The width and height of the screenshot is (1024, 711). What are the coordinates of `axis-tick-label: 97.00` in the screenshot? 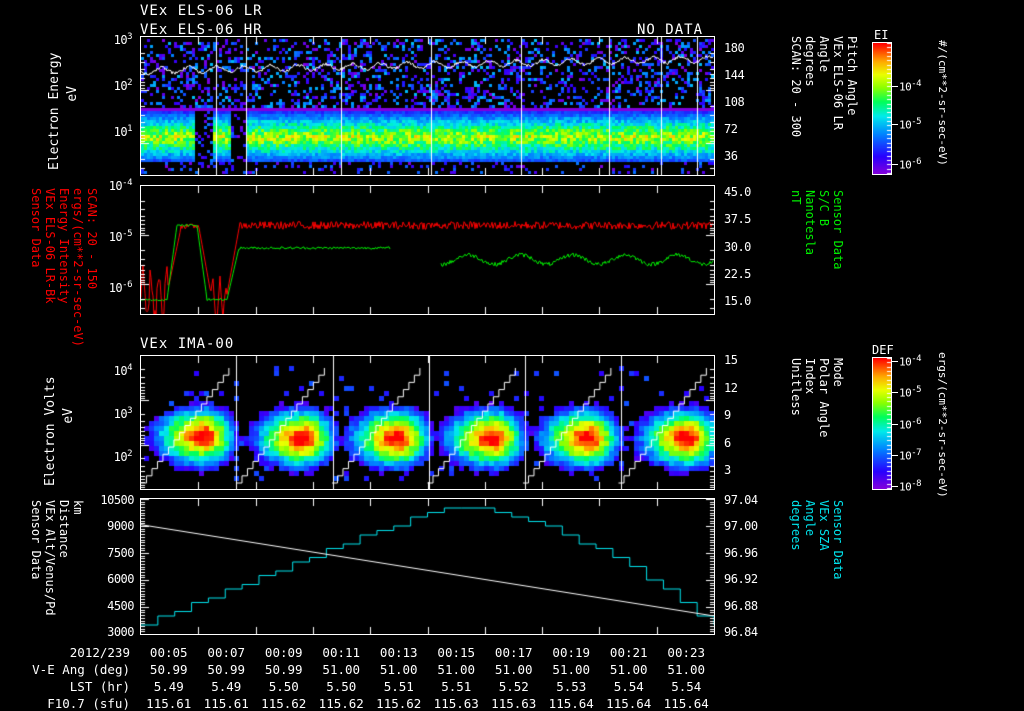 It's located at (741, 526).